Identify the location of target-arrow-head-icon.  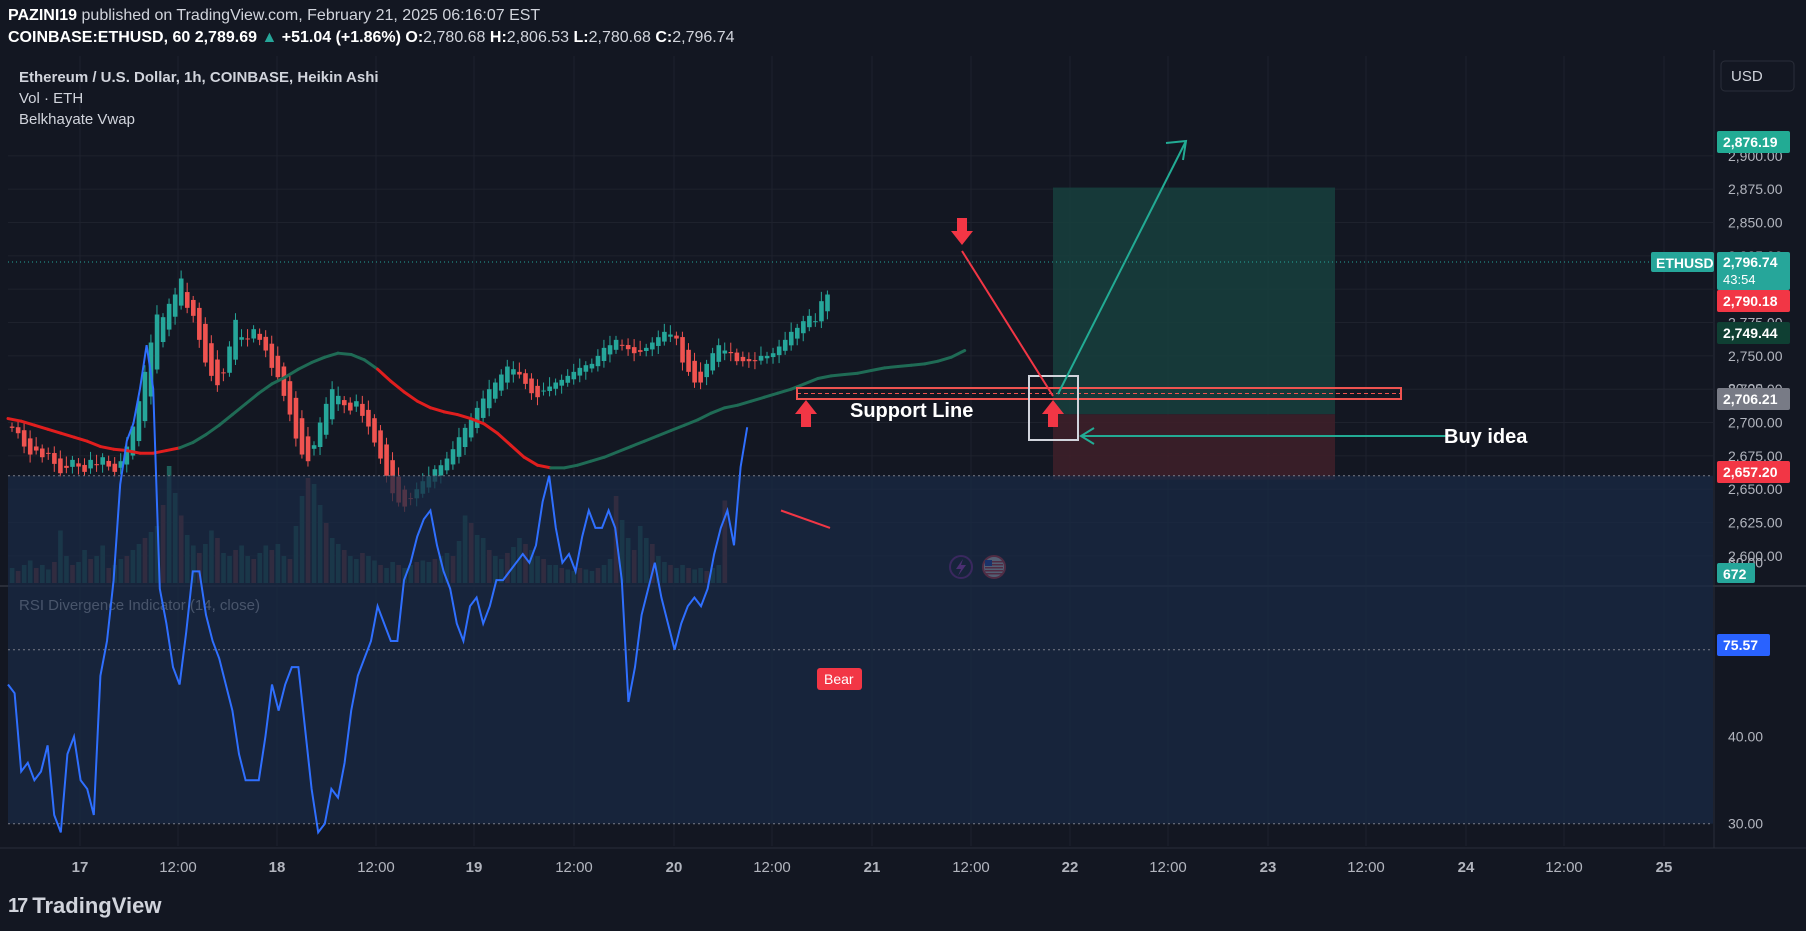
(1176, 150).